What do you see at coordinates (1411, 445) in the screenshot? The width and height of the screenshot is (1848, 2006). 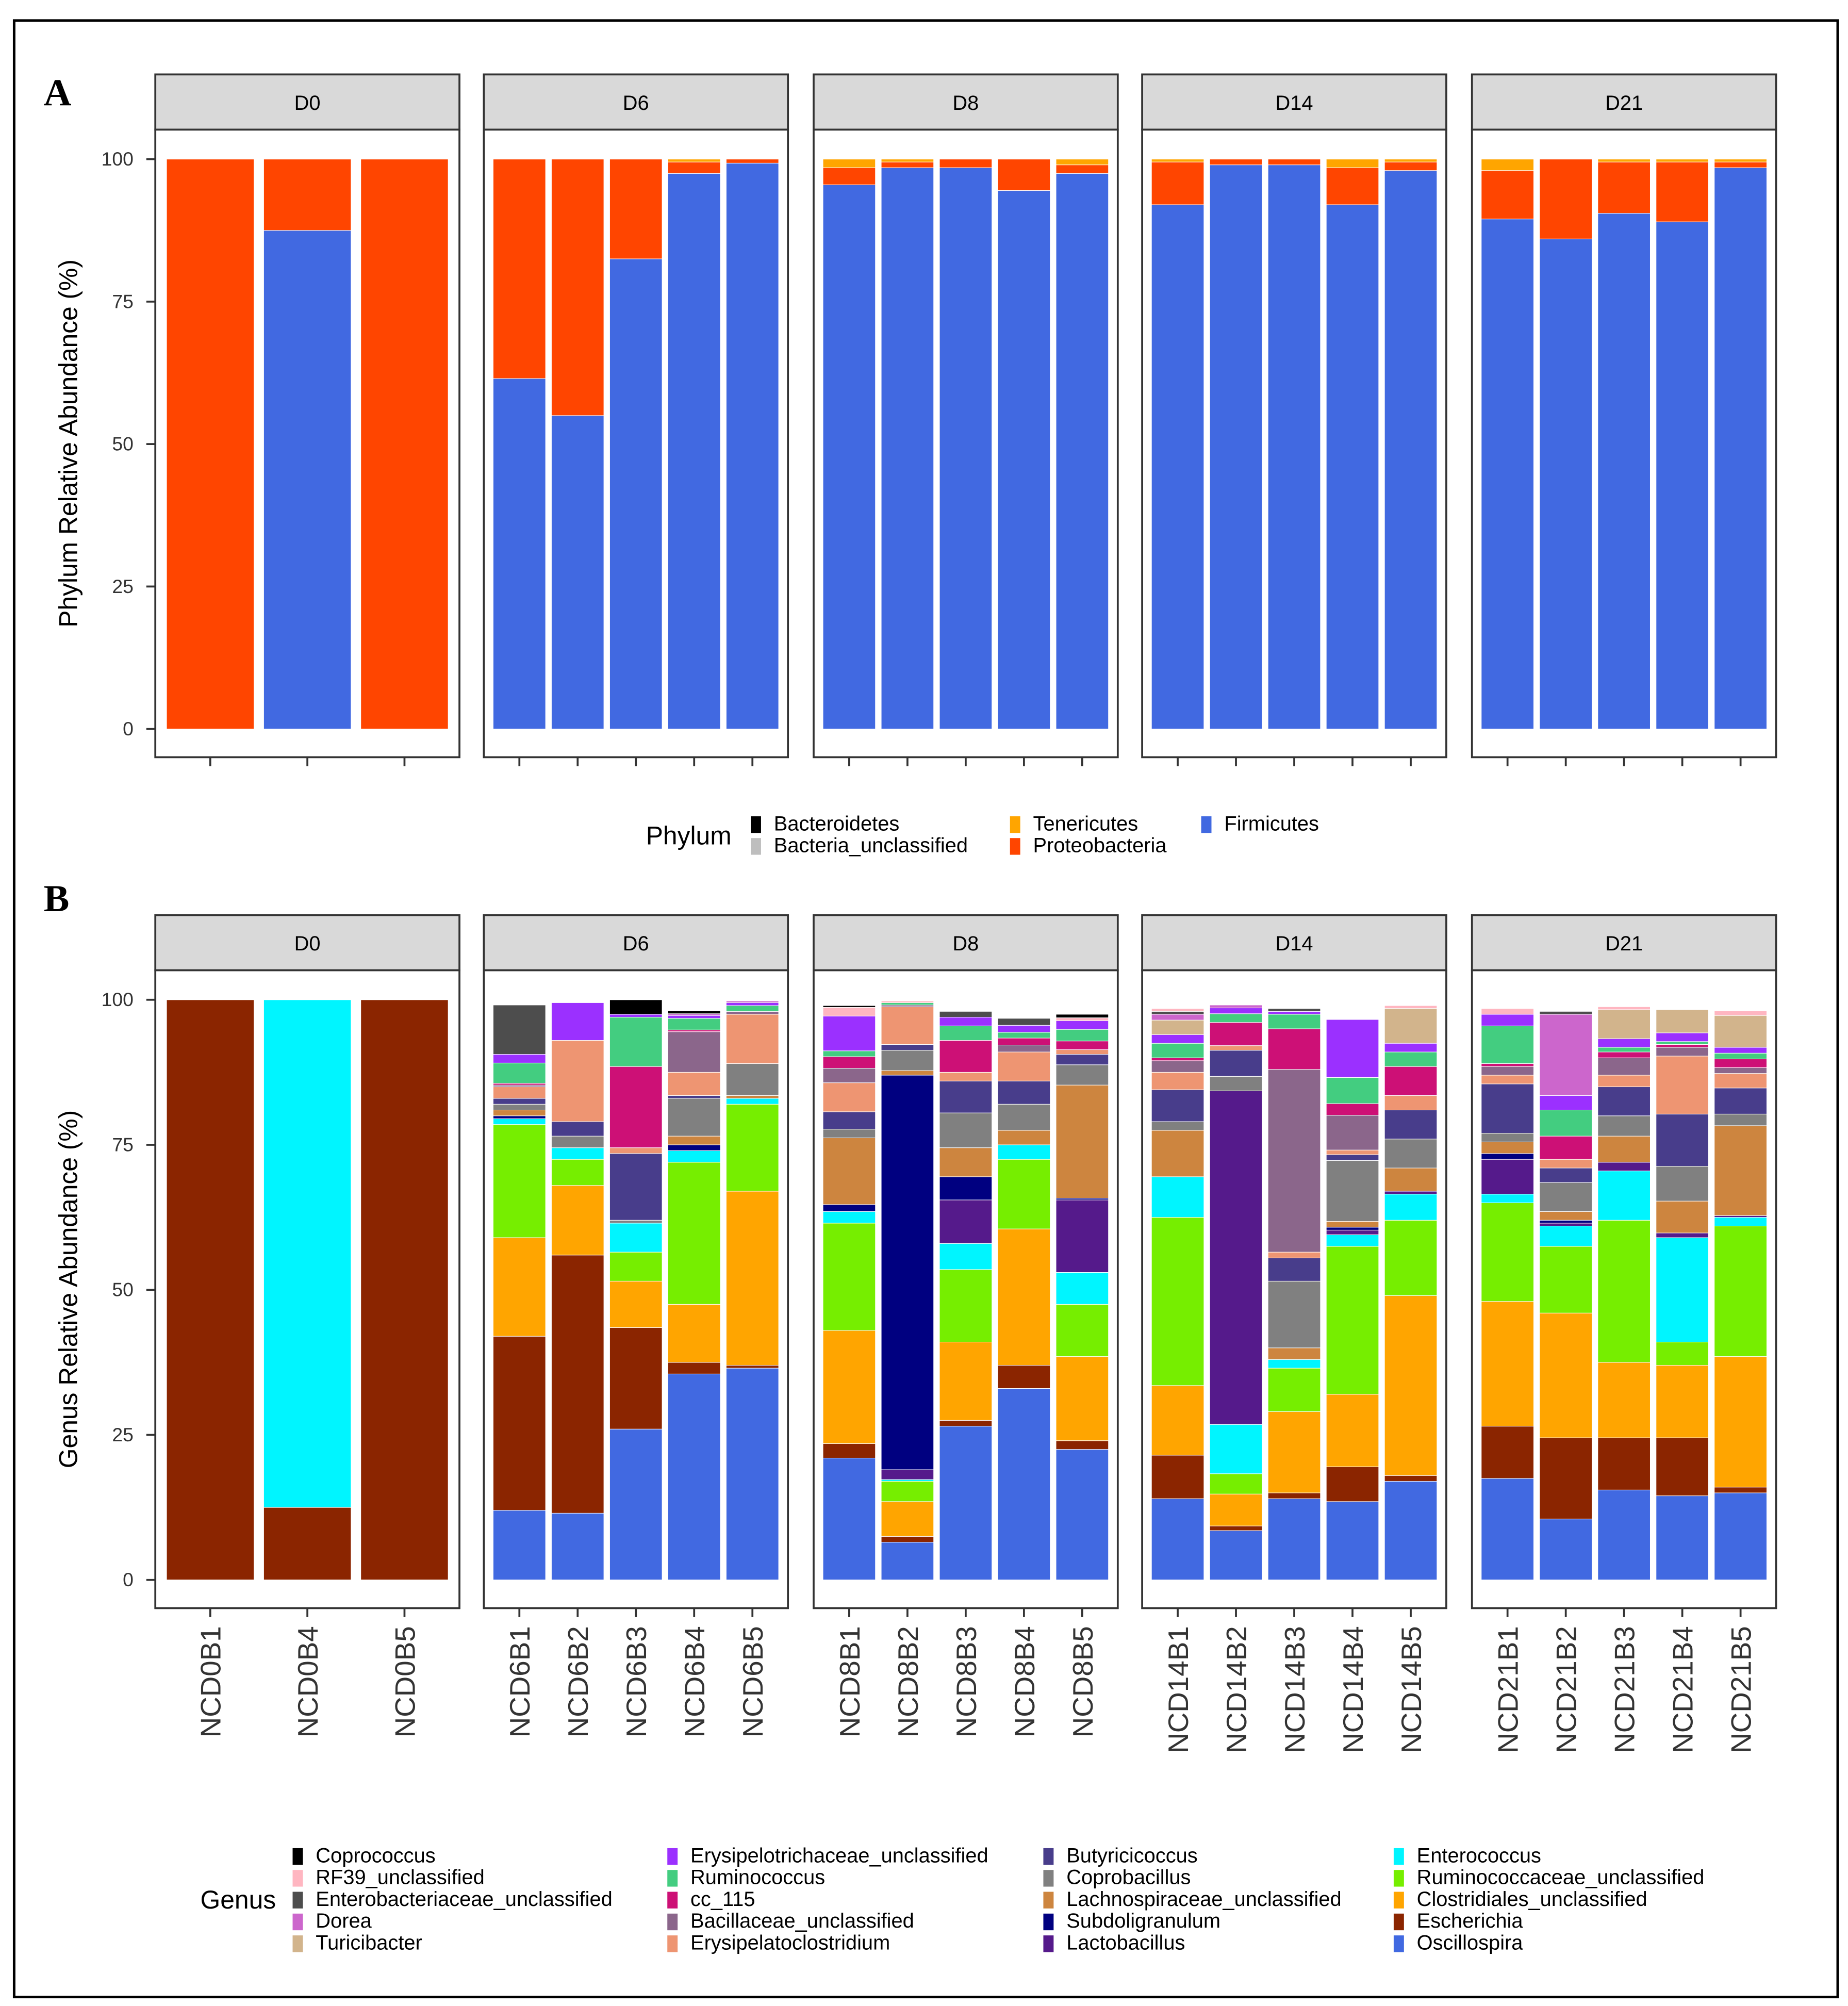 I see `bar-ncd14b5` at bounding box center [1411, 445].